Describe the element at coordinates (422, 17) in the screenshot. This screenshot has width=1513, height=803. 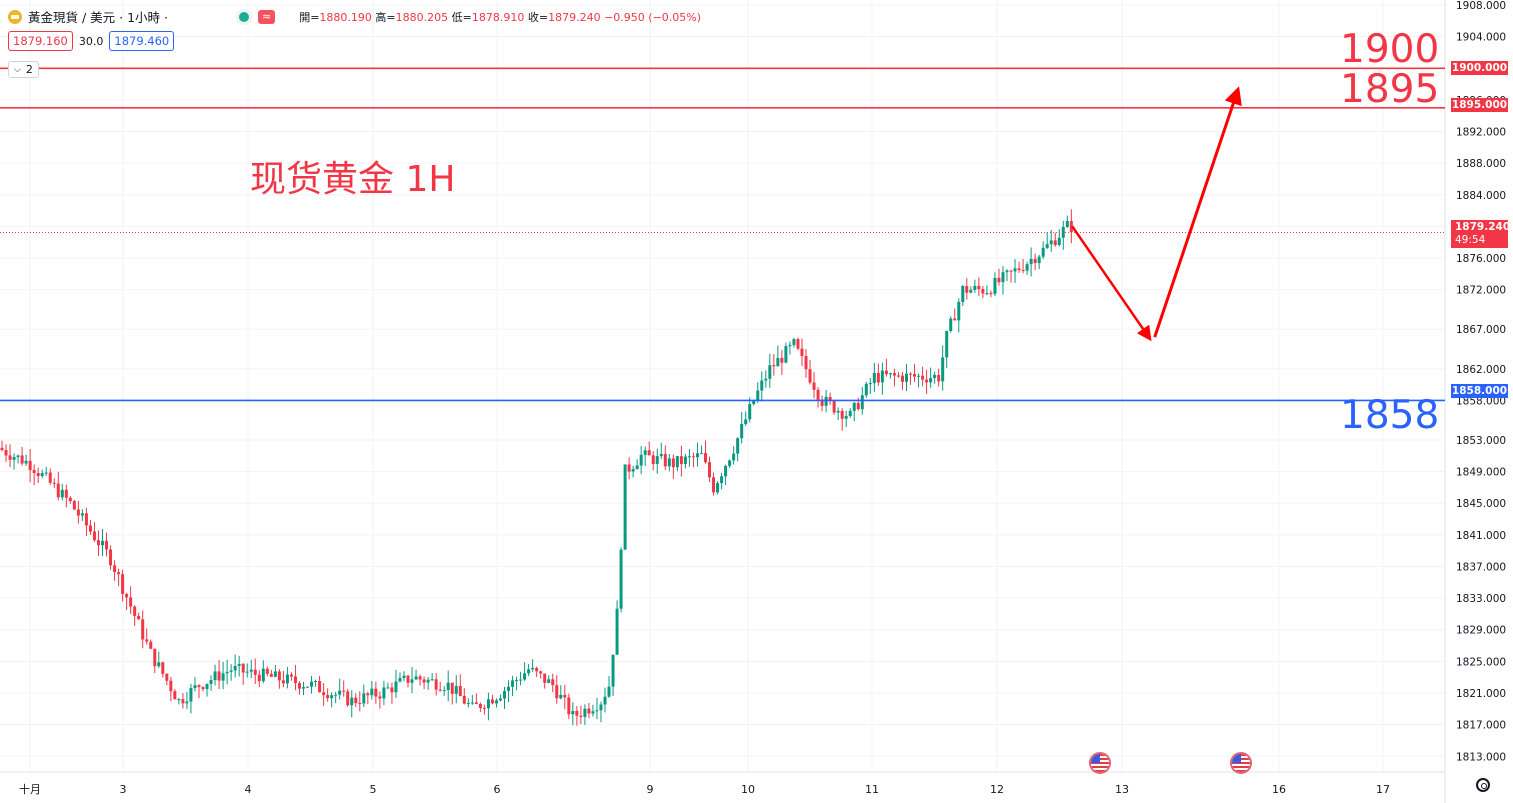
I see `high-value: 1880.205` at that location.